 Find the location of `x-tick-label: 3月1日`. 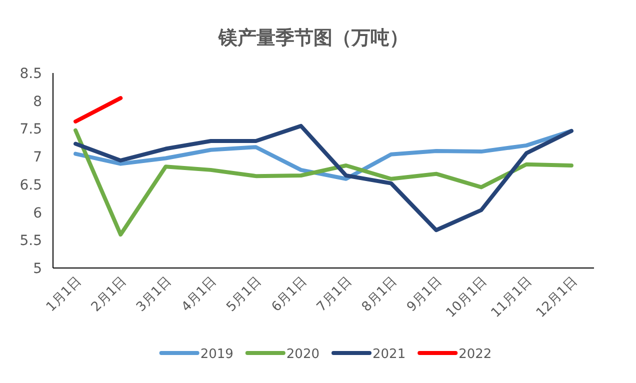

x-tick-label: 3月1日 is located at coordinates (154, 294).